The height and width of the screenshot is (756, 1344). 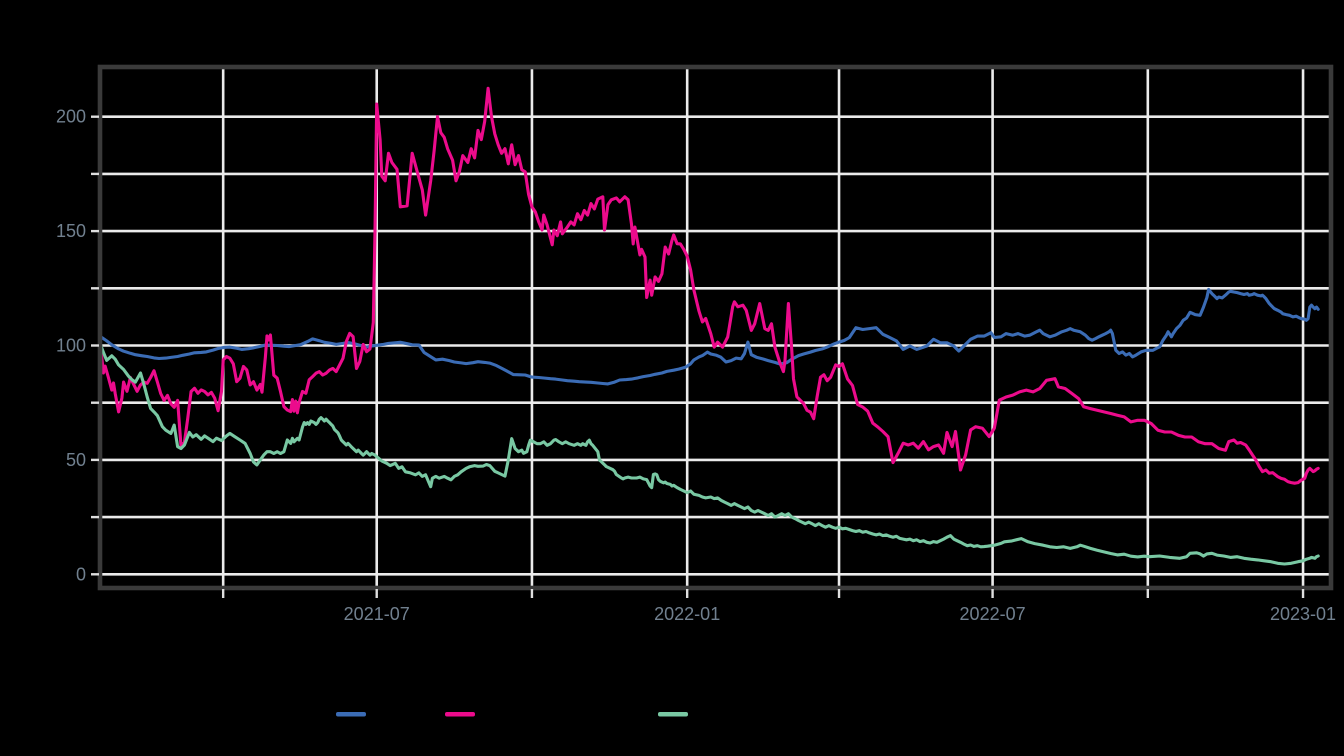 I want to click on y-tick-label: 50, so click(x=76, y=460).